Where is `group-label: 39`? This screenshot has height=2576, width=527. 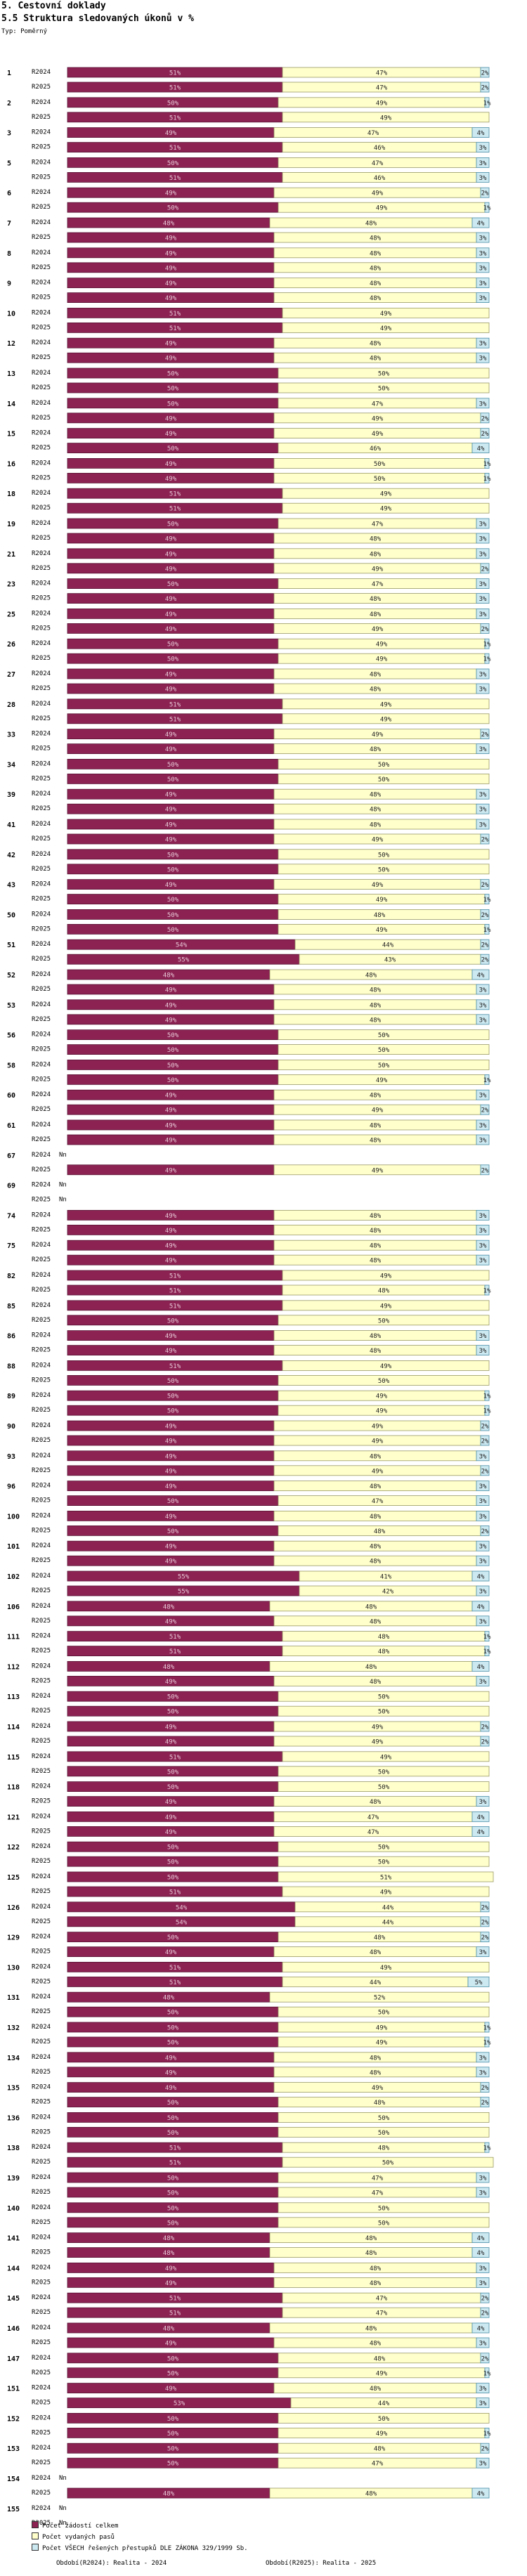
group-label: 39 is located at coordinates (11, 795).